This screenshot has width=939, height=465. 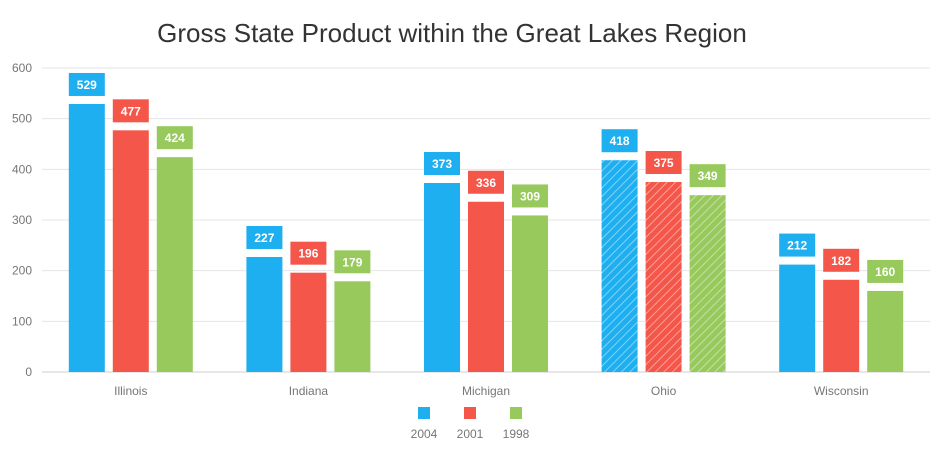 I want to click on bar-illinois-2001, so click(x=130, y=251).